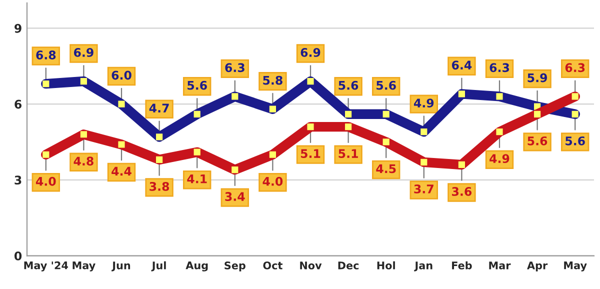 The width and height of the screenshot is (600, 289). What do you see at coordinates (423, 267) in the screenshot?
I see `x-tick-label: Jan` at bounding box center [423, 267].